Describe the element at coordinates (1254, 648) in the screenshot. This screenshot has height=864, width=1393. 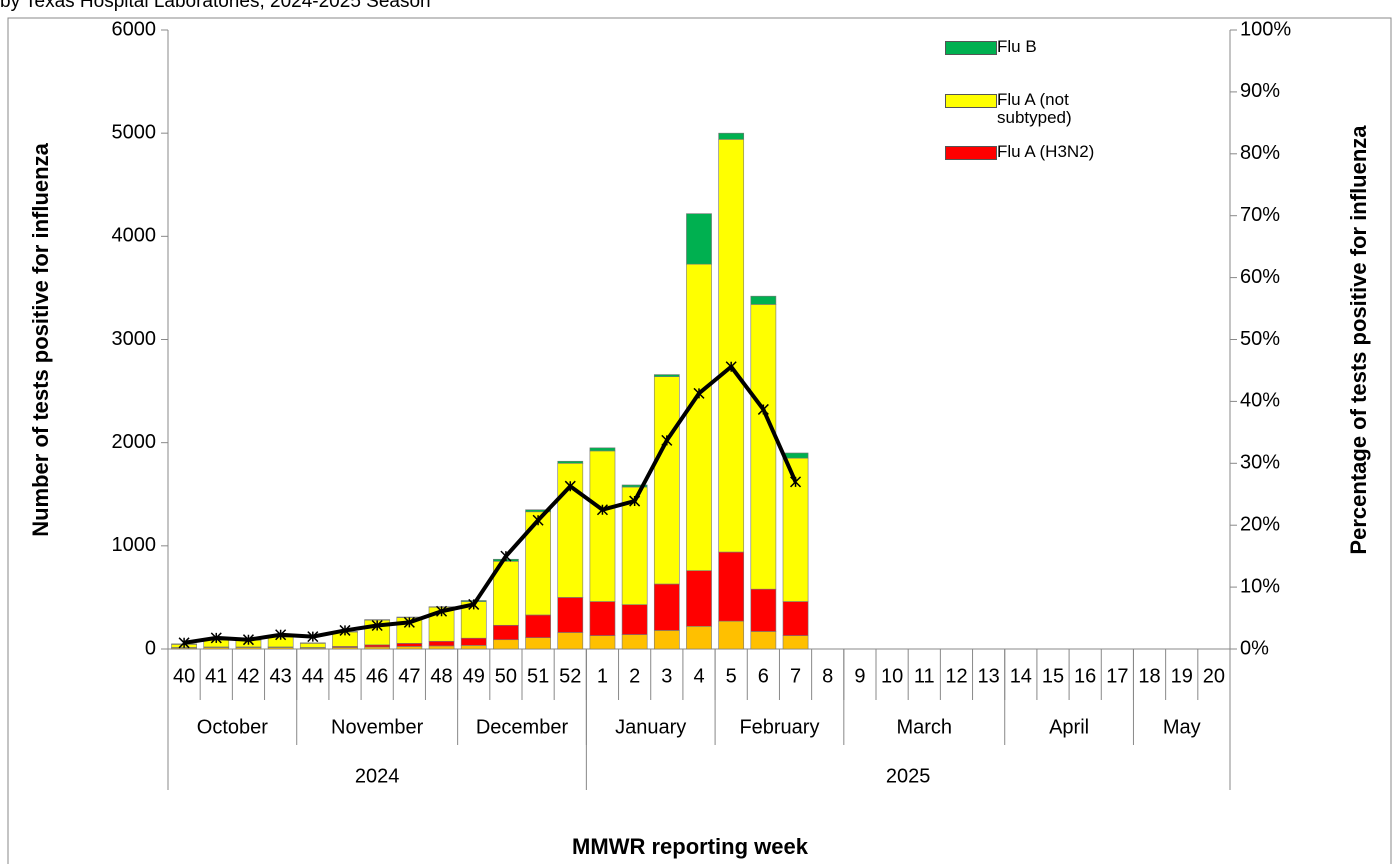
I see `y2-tick-label: 0%` at that location.